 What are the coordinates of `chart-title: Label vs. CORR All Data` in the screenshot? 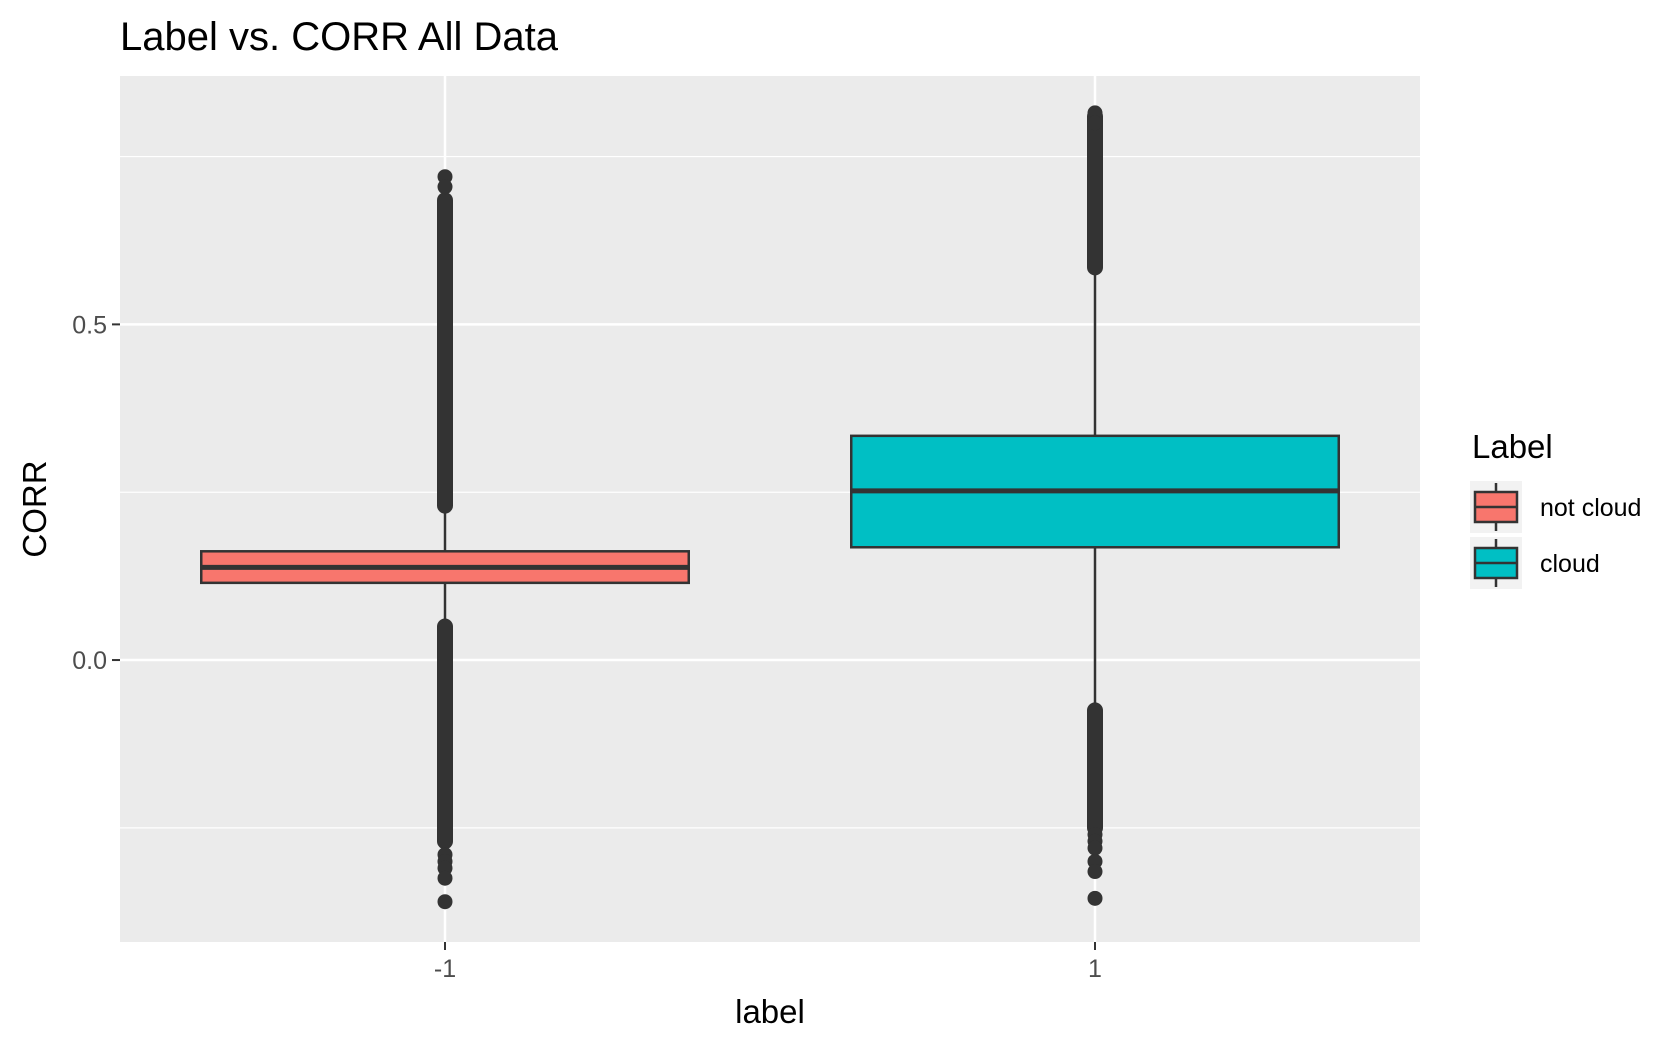 It's located at (339, 37).